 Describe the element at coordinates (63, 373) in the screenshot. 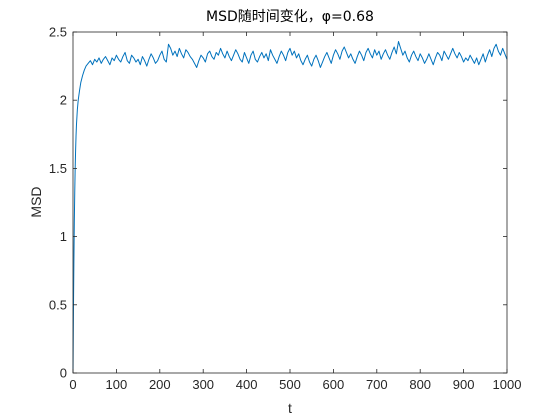

I see `y-tick-label: 0` at that location.